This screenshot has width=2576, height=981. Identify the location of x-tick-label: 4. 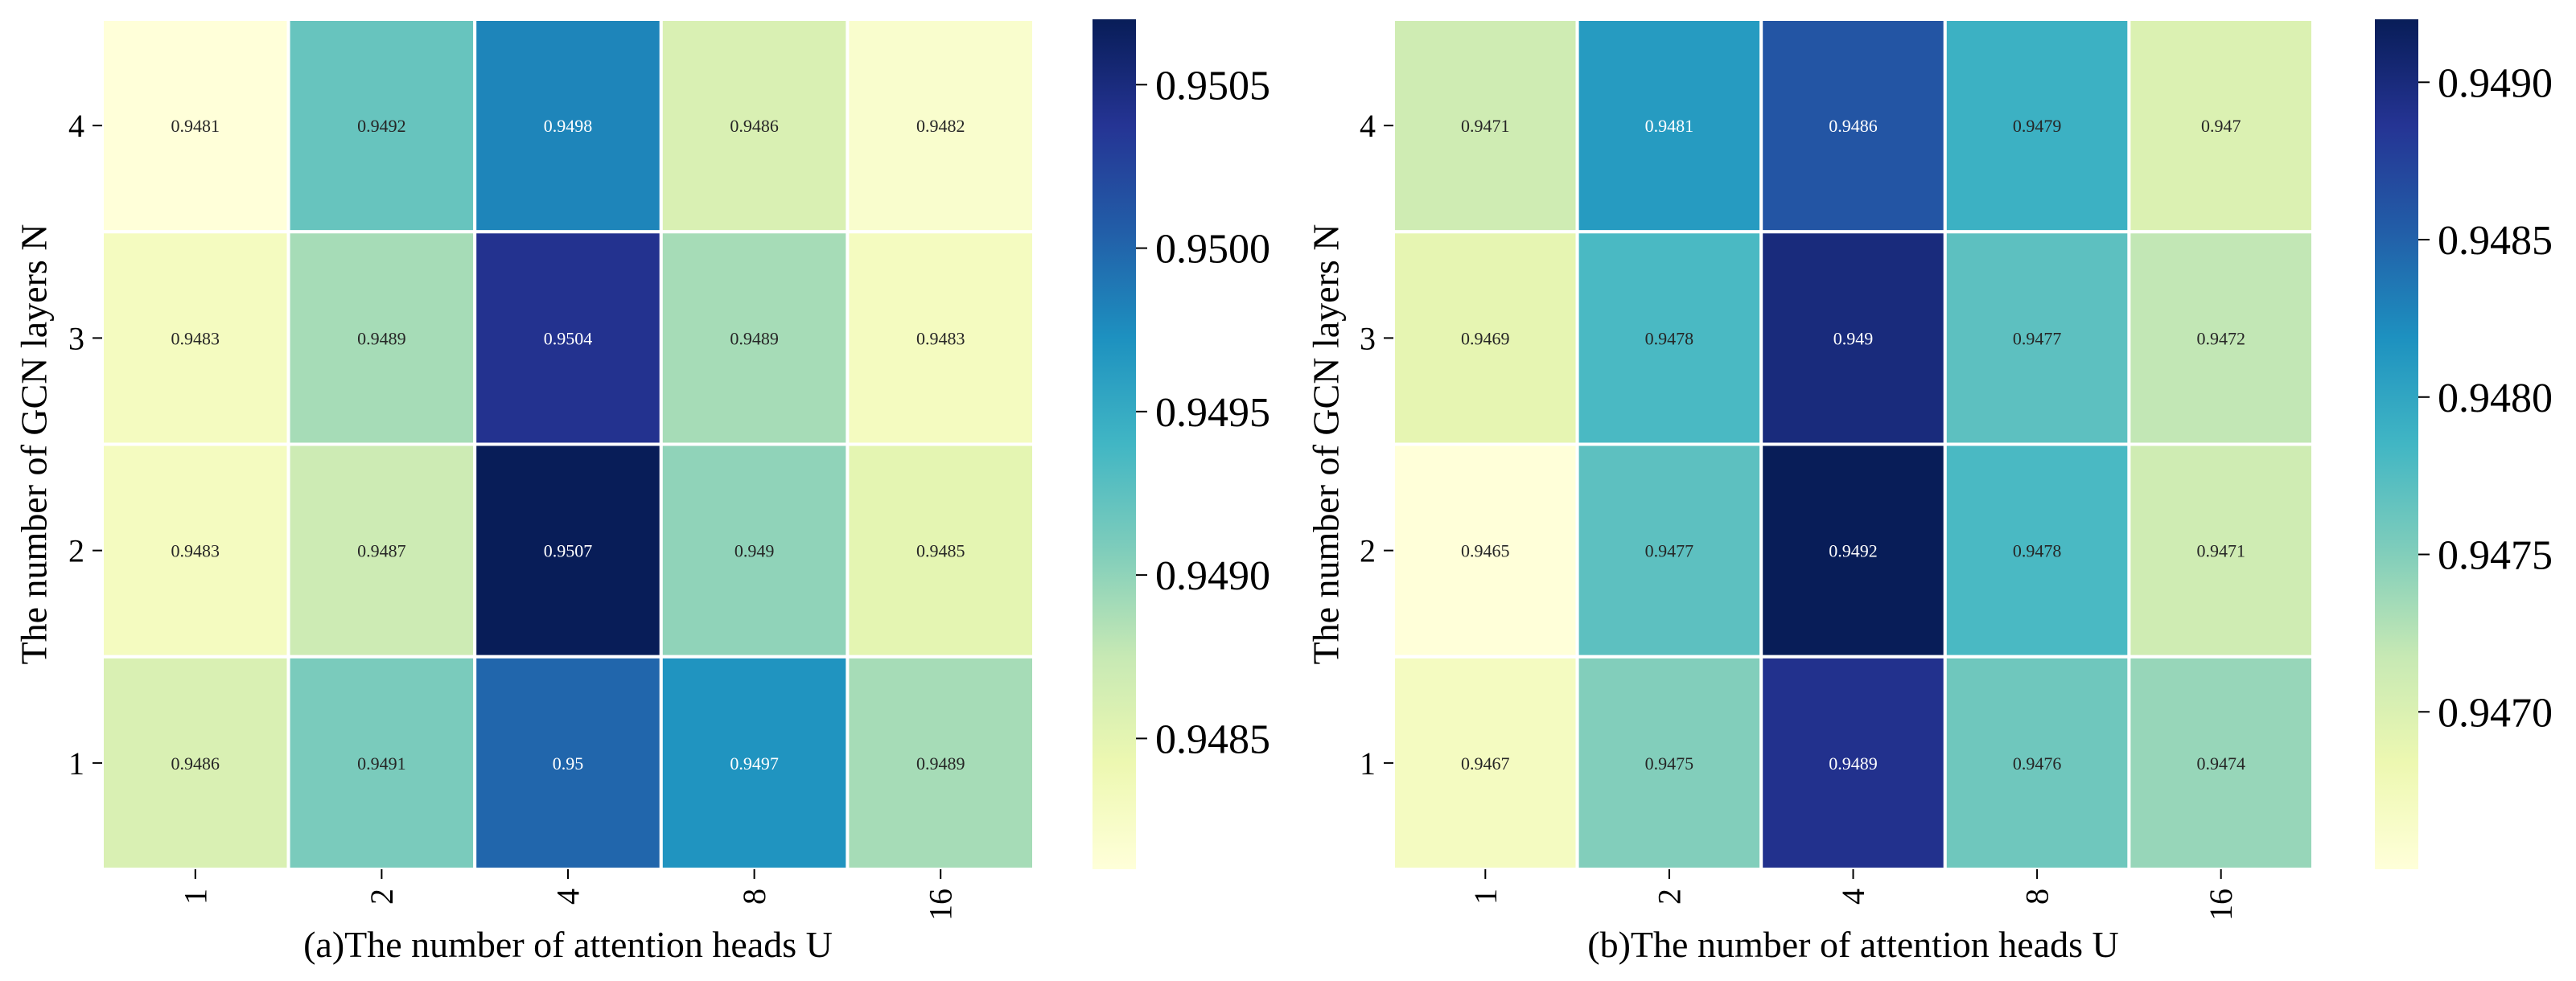
(568, 897).